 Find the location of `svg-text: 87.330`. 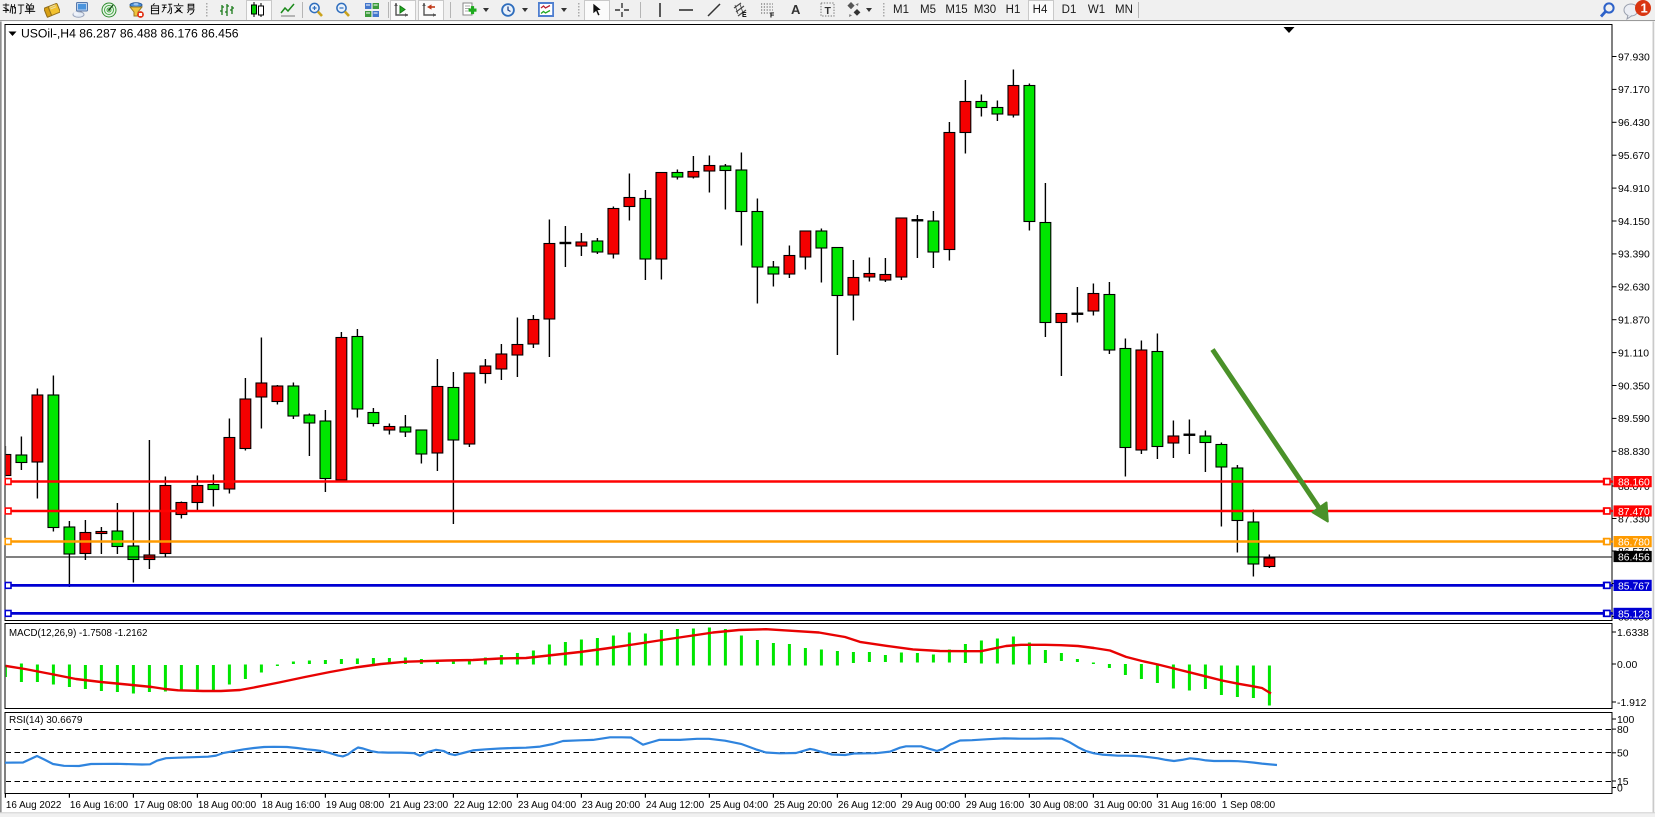

svg-text: 87.330 is located at coordinates (1634, 519).